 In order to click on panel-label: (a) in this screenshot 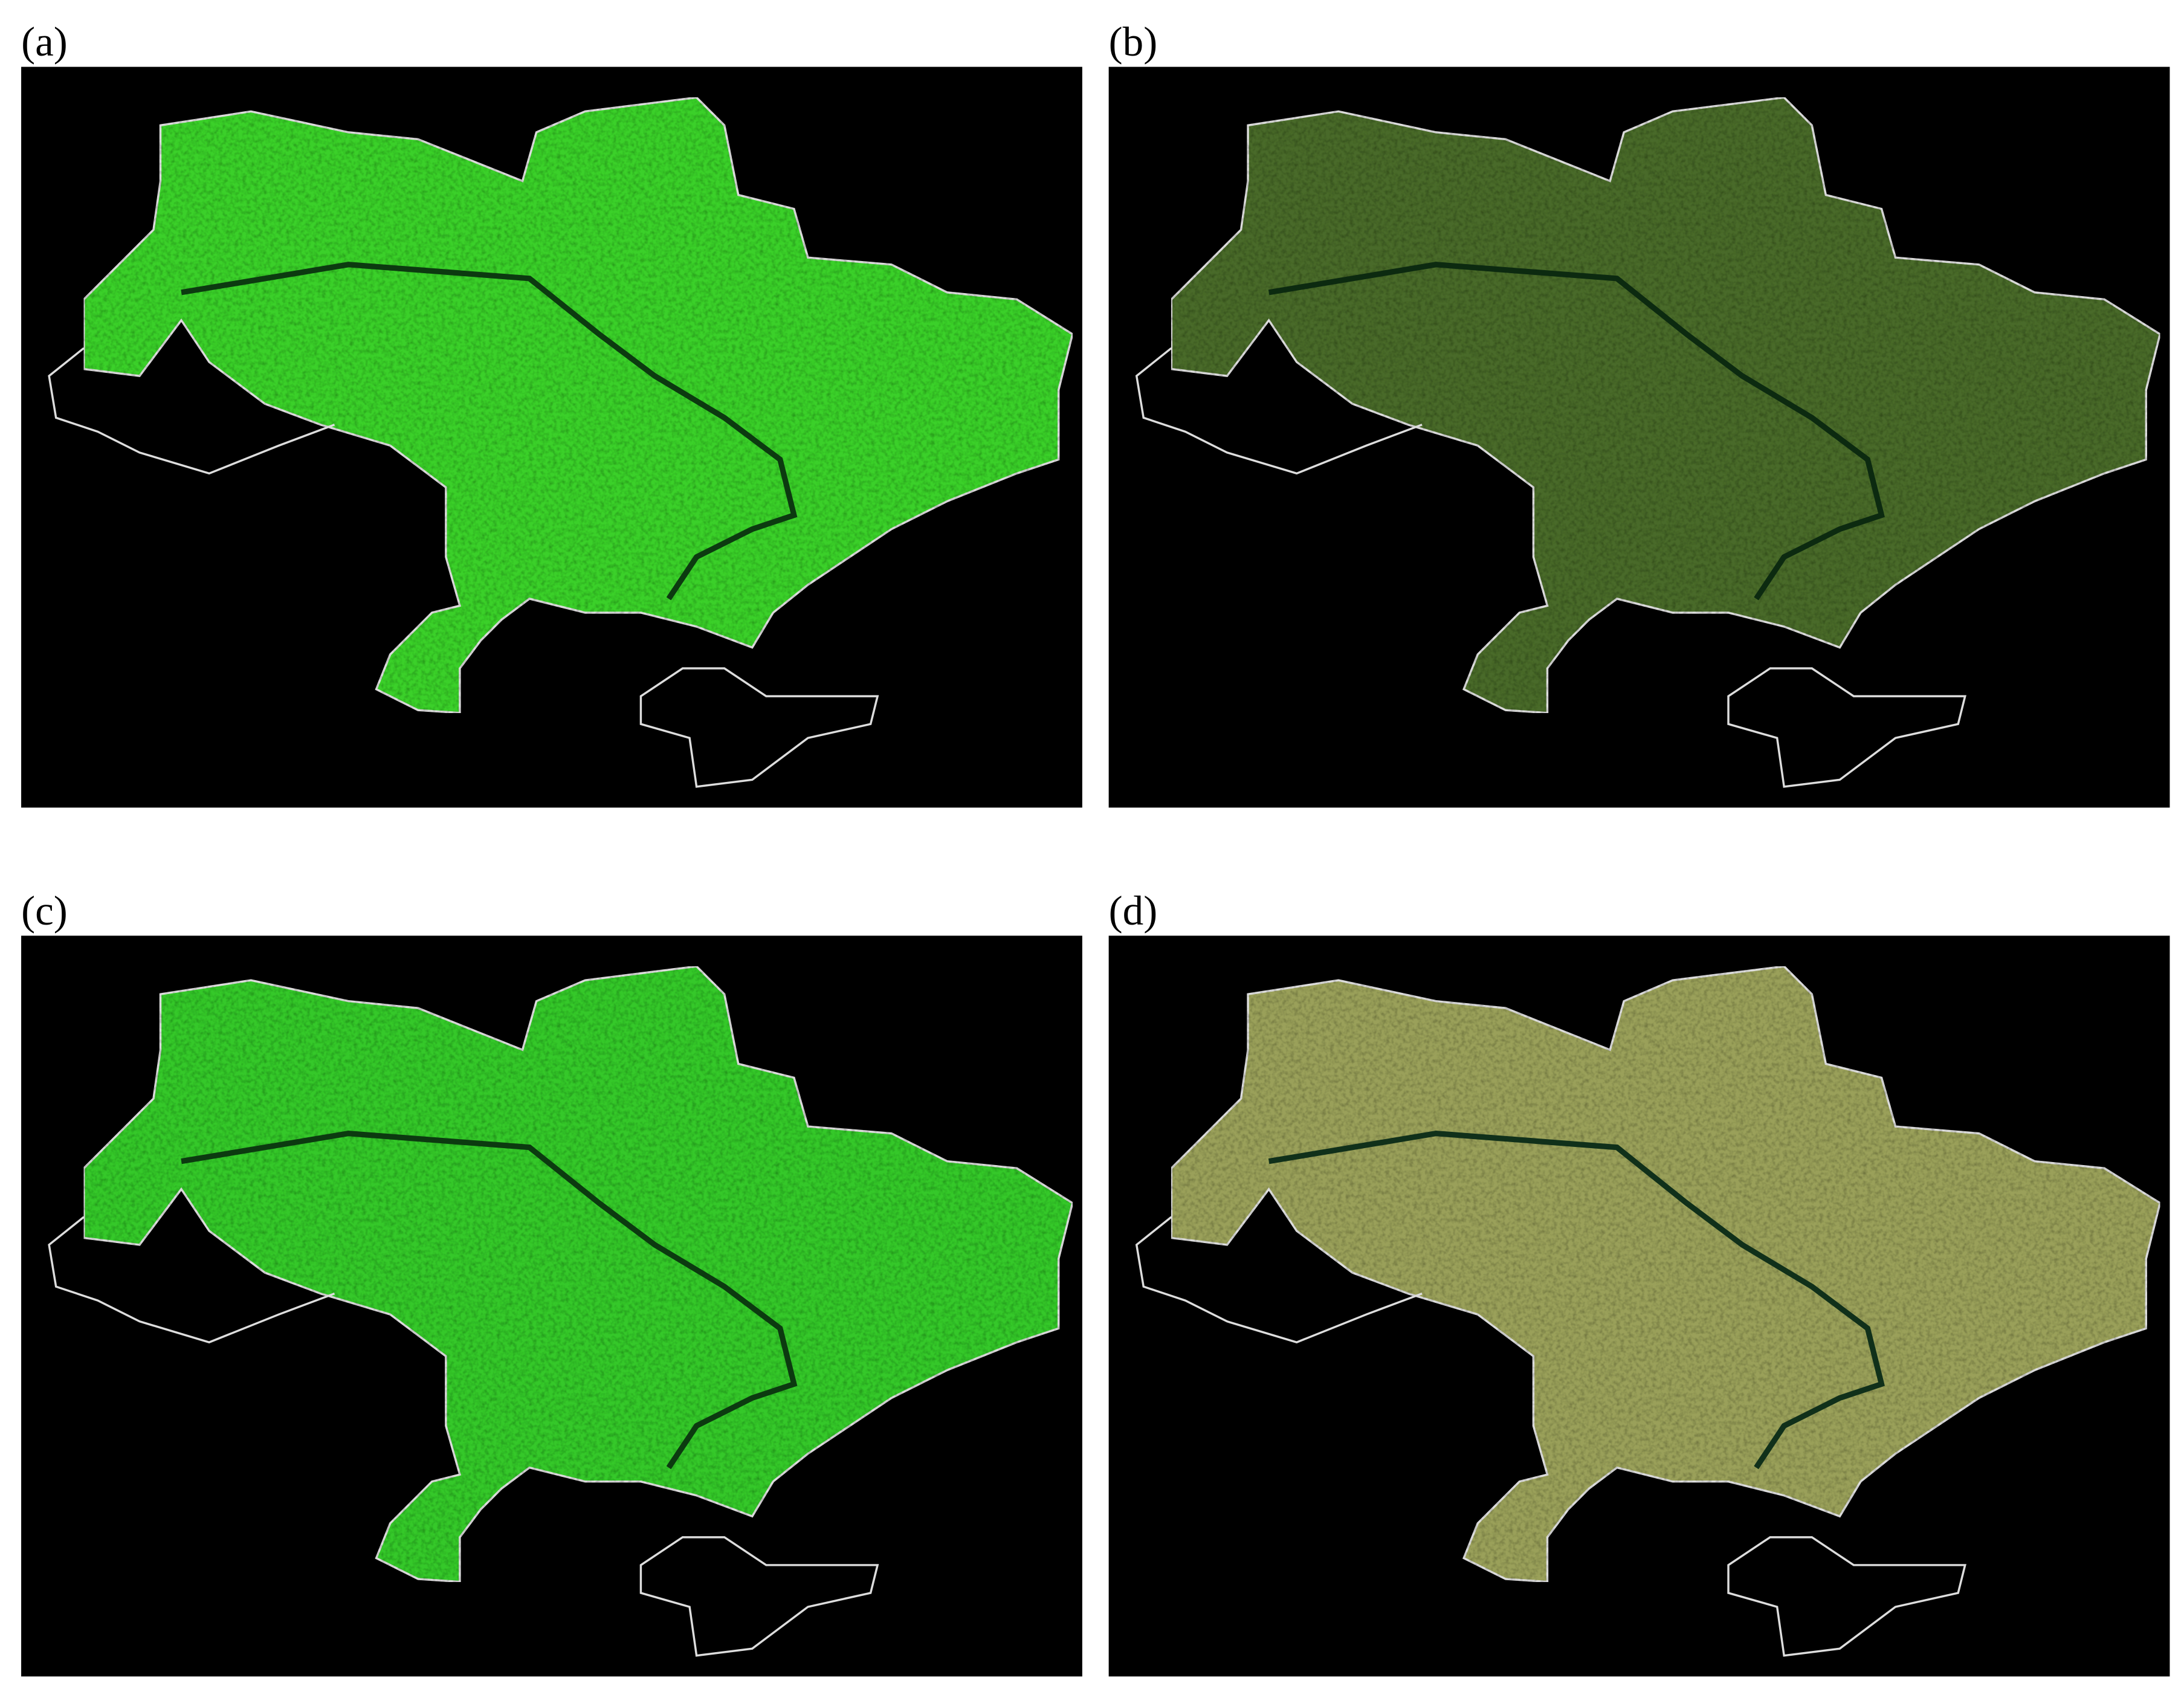, I will do `click(44, 41)`.